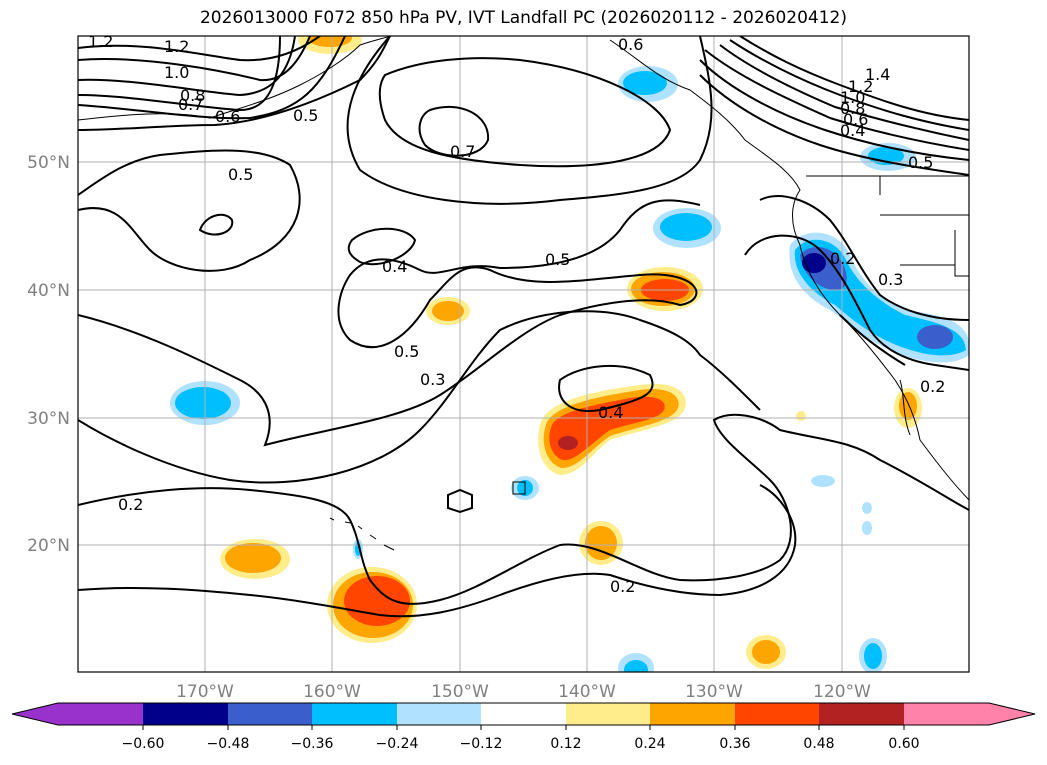 This screenshot has width=1047, height=765. What do you see at coordinates (519, 488) in the screenshot?
I see `island-outline` at bounding box center [519, 488].